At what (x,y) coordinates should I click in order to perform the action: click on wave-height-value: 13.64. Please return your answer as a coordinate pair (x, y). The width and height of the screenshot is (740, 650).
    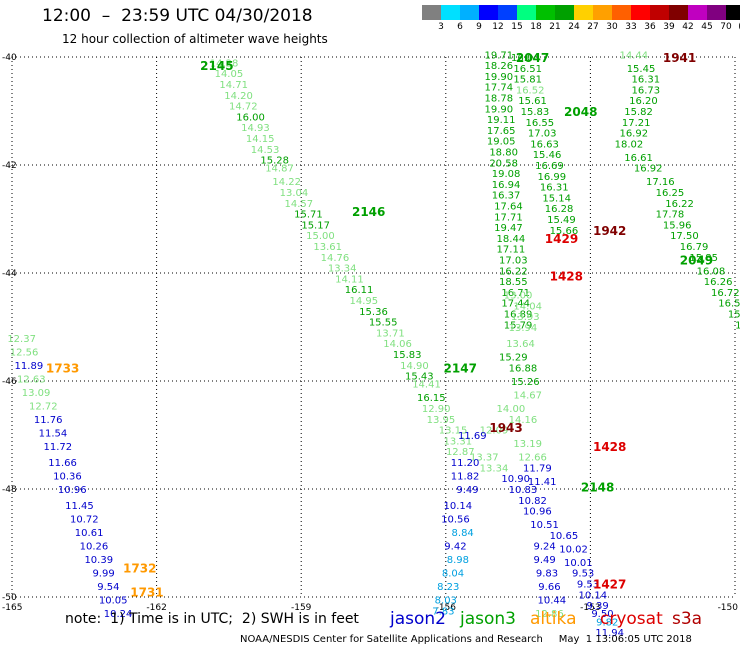
    Looking at the image, I should click on (520, 344).